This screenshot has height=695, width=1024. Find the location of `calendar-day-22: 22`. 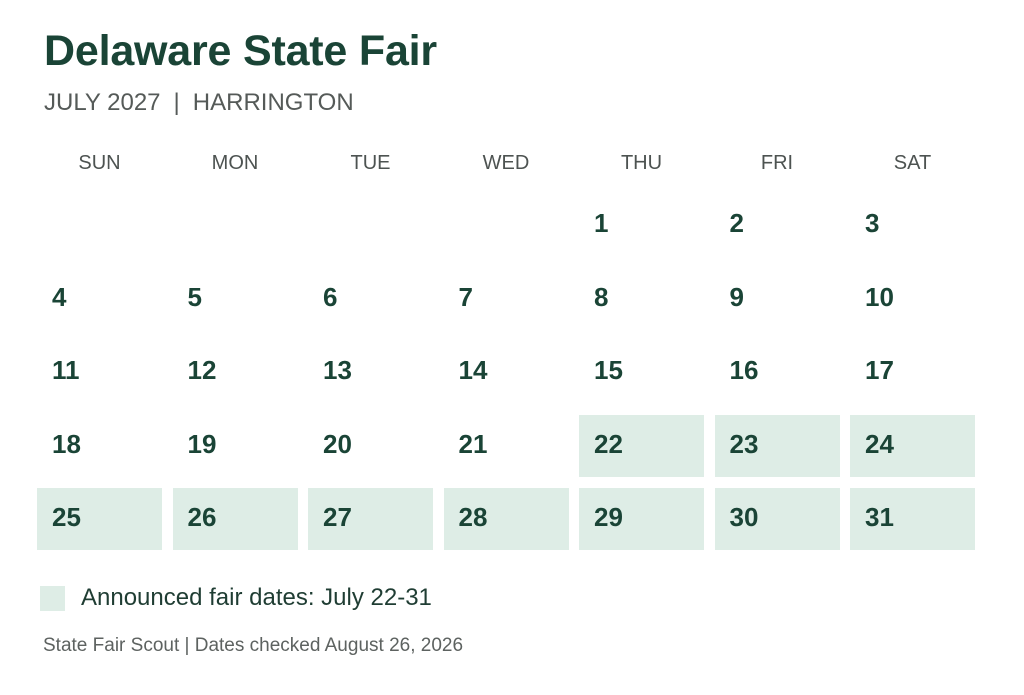

calendar-day-22: 22 is located at coordinates (641, 445).